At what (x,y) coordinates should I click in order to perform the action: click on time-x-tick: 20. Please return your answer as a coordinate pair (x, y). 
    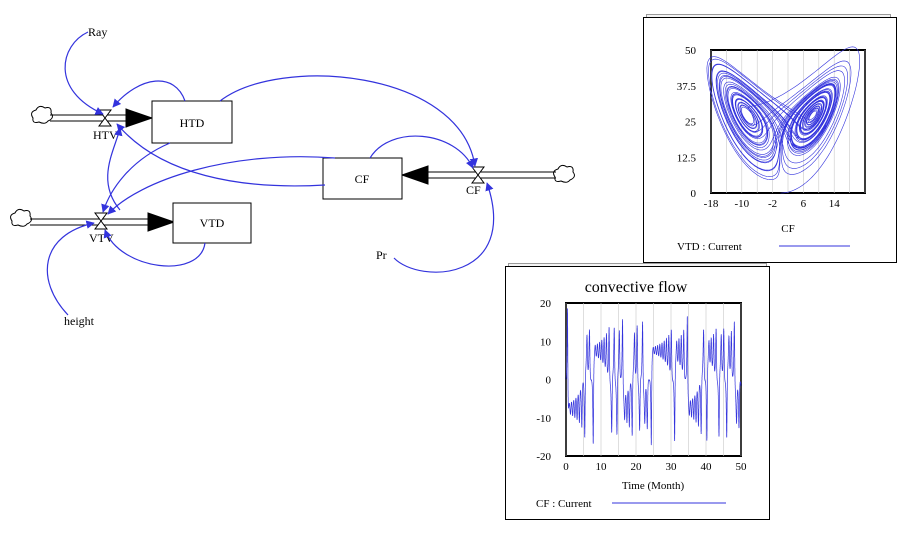
    Looking at the image, I should click on (637, 467).